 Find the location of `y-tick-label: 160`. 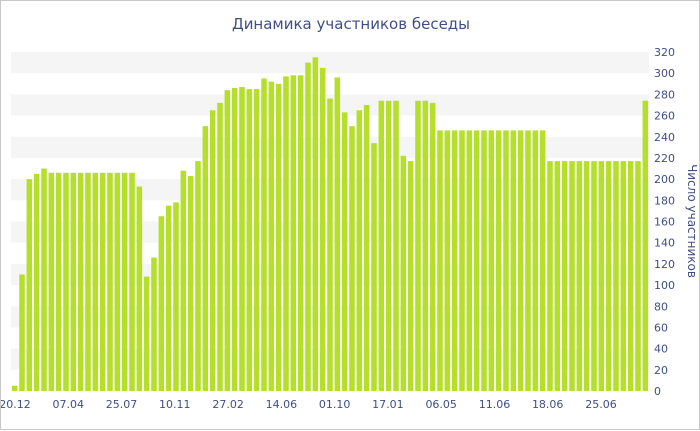

y-tick-label: 160 is located at coordinates (664, 222).